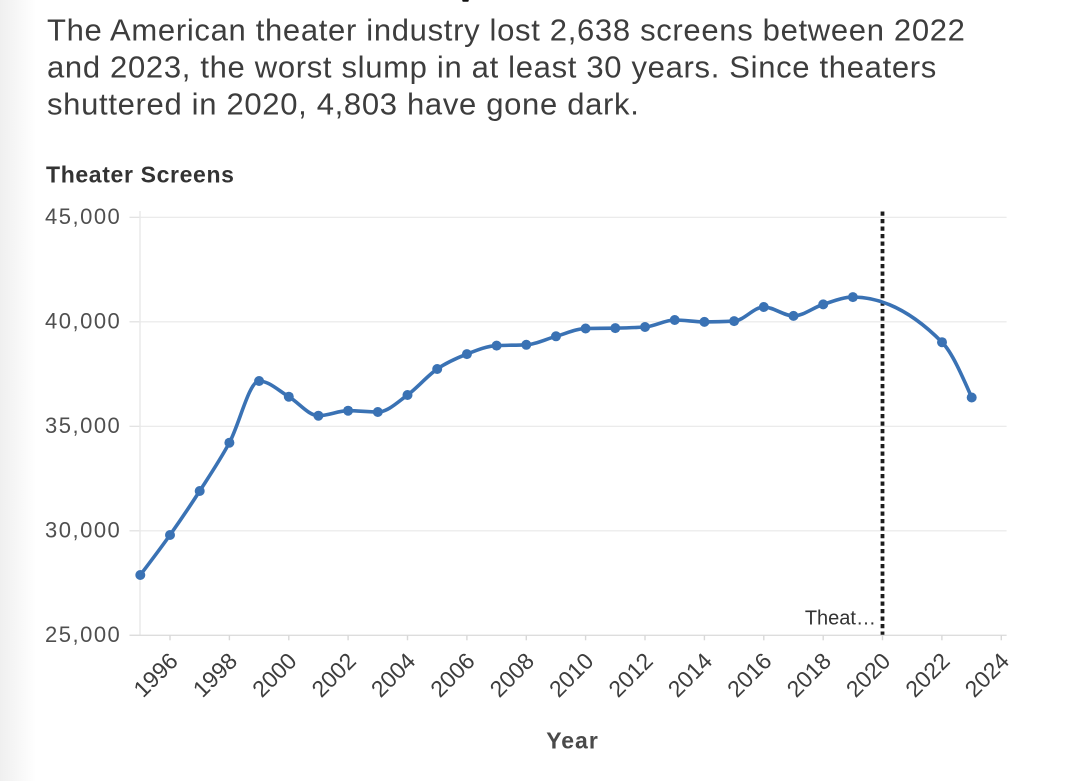  I want to click on svg-text: 2004, so click(393, 674).